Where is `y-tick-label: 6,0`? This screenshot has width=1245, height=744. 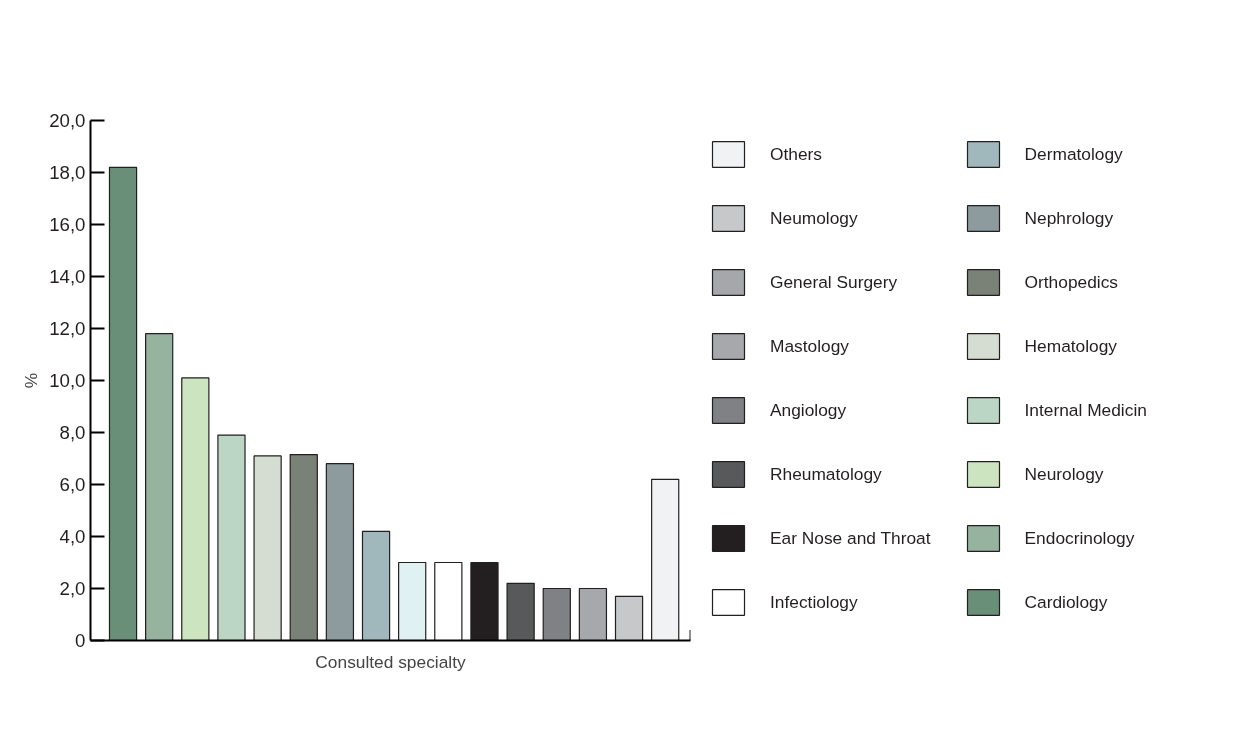 y-tick-label: 6,0 is located at coordinates (72, 484).